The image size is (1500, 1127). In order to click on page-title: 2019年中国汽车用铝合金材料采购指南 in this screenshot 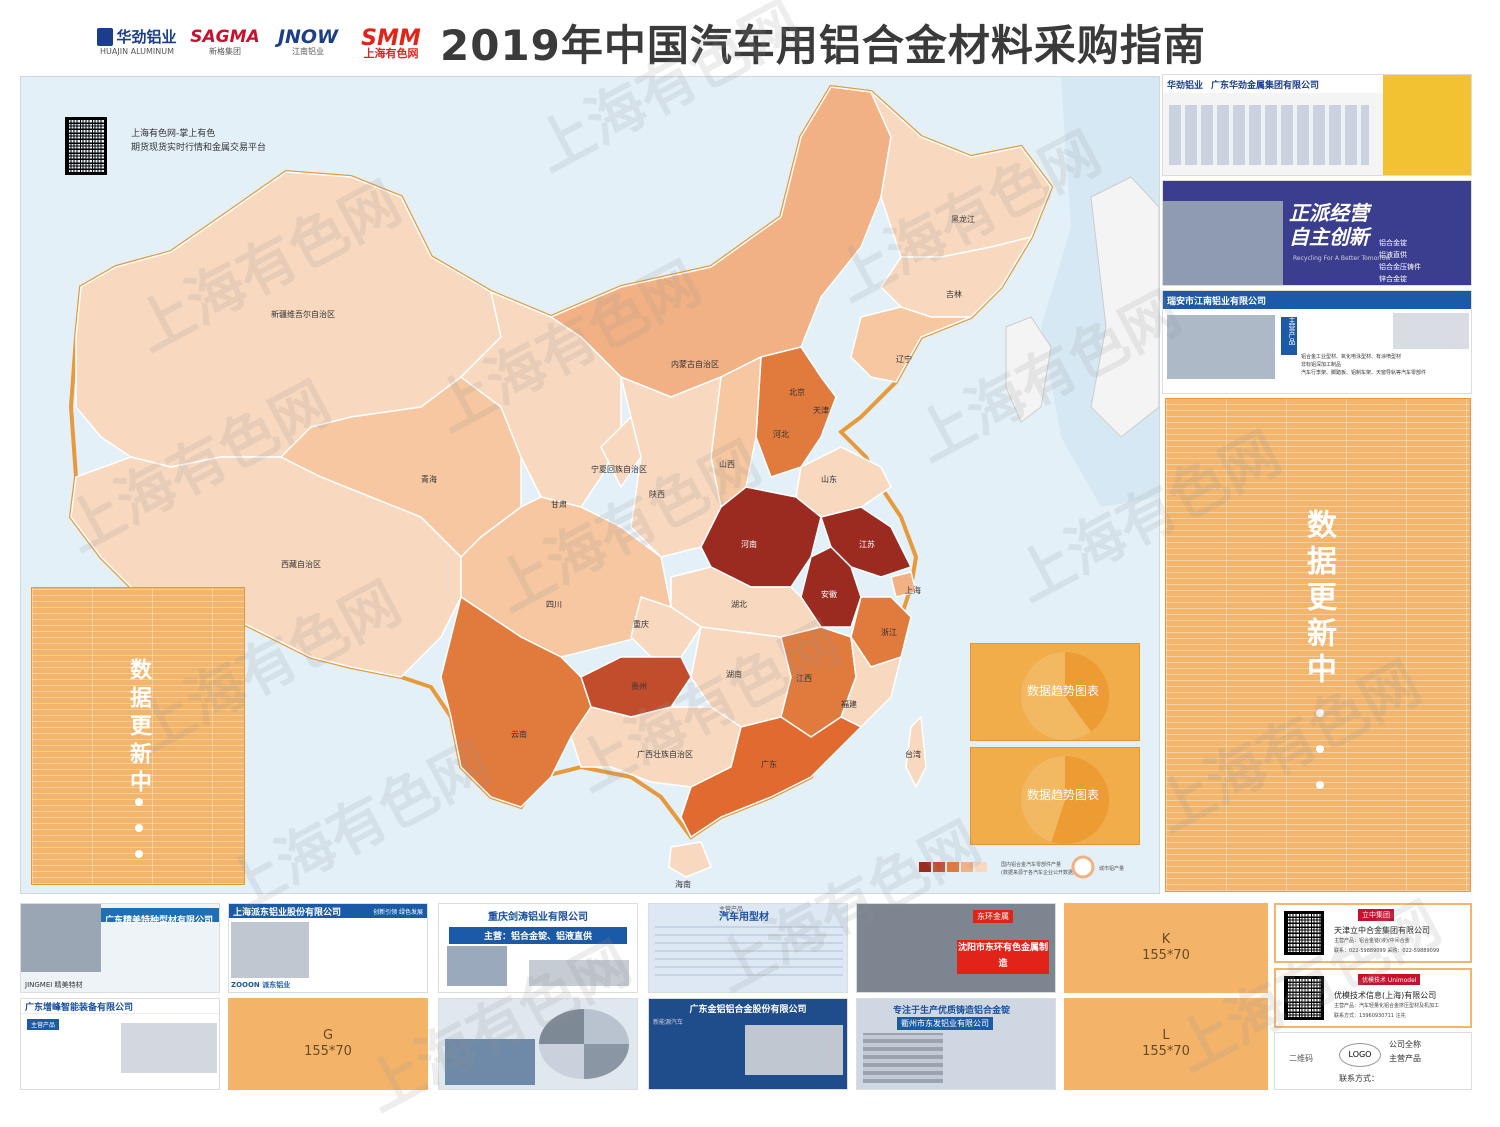, I will do `click(823, 45)`.